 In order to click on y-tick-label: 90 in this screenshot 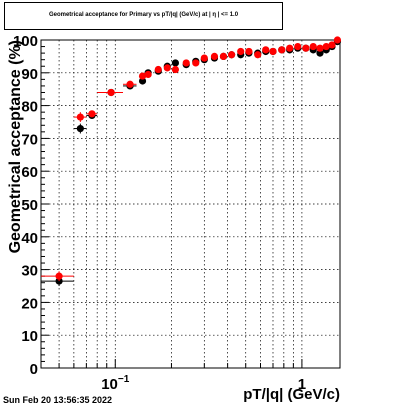, I will do `click(29, 74)`.